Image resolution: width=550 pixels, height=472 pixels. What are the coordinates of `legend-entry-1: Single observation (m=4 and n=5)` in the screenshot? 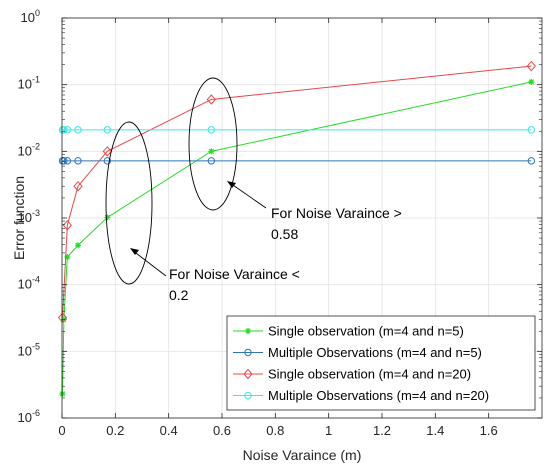 It's located at (348, 331).